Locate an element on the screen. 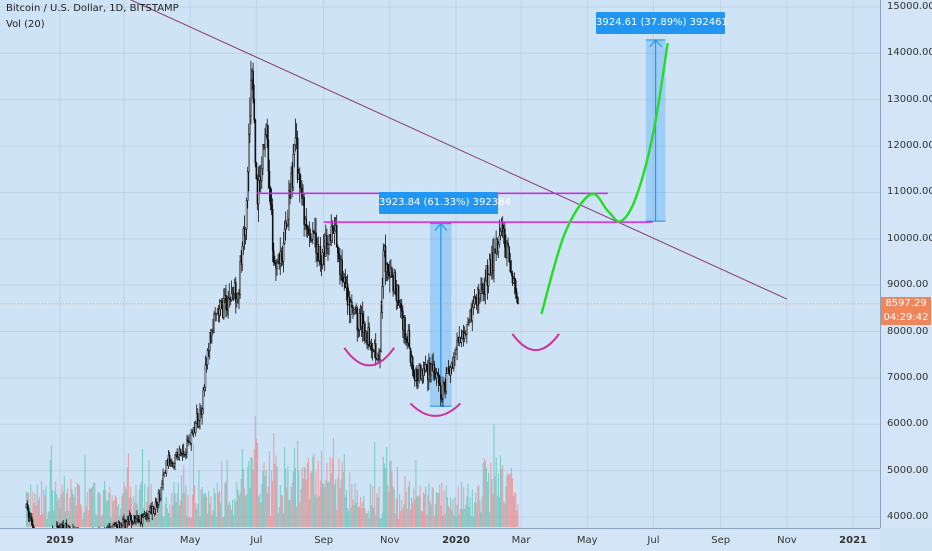 This screenshot has height=551, width=932. x-tick-label: Mar is located at coordinates (521, 540).